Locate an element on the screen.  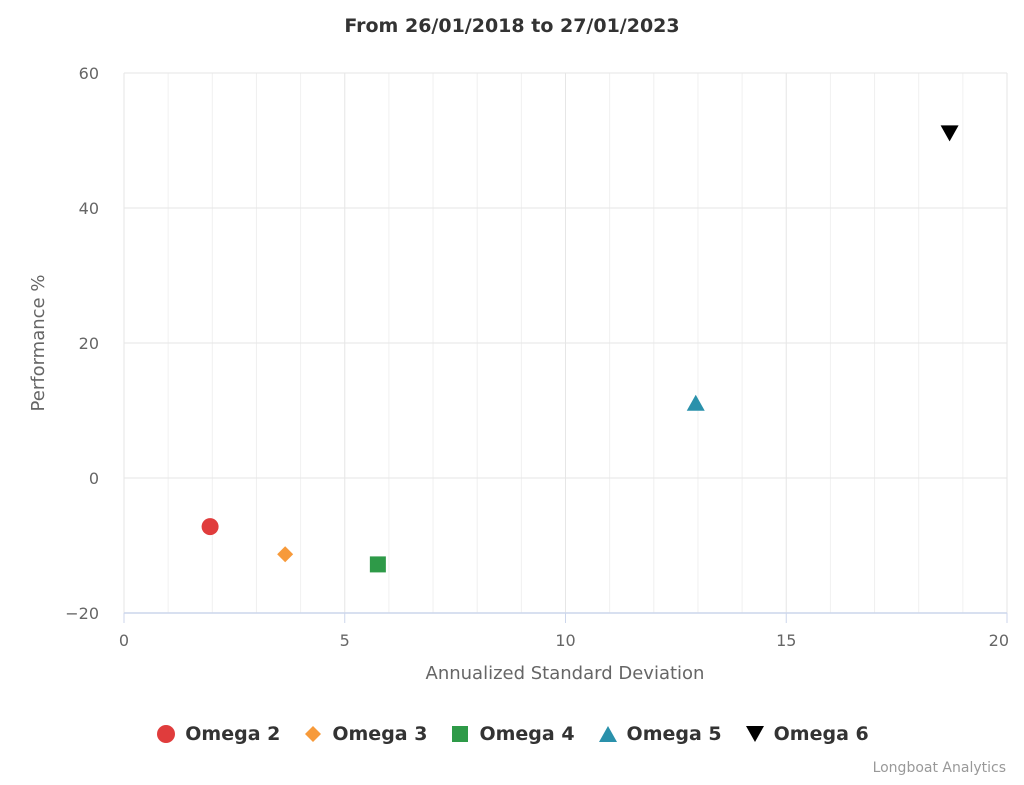
legend: Omega 2 Omega 3 Omega 4 Omega 5 Omega 6 is located at coordinates (512, 734).